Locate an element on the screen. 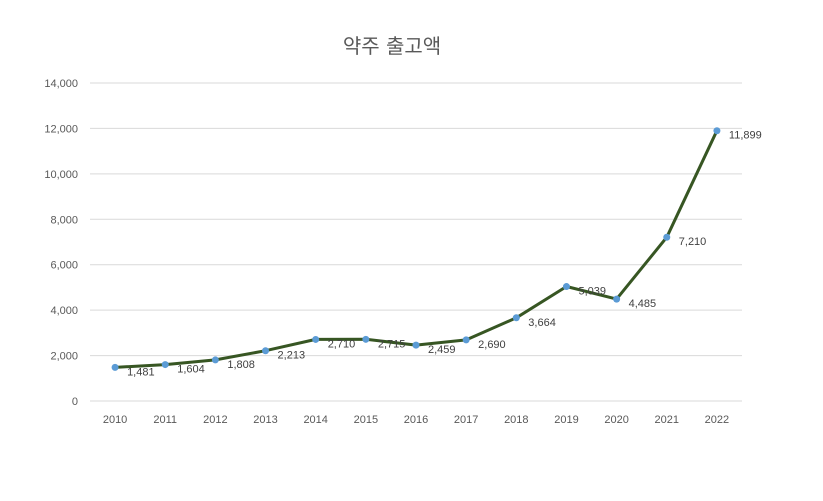 This screenshot has width=823, height=501. y-tick-label: 0 is located at coordinates (75, 402).